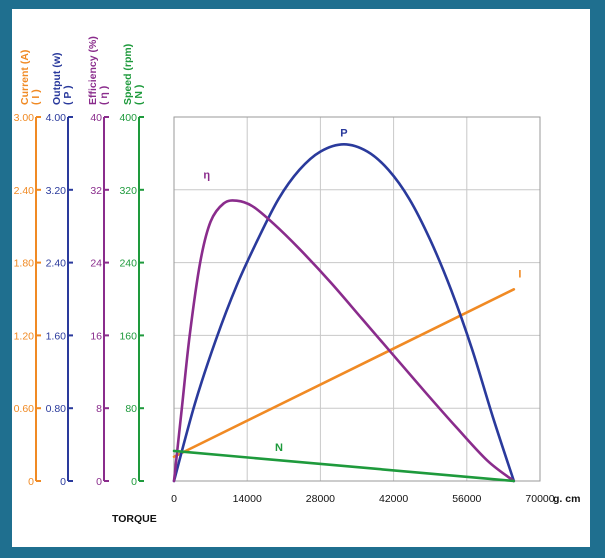  Describe the element at coordinates (93, 70) in the screenshot. I see `efficiency-axis-title: Efficiency (%)` at that location.